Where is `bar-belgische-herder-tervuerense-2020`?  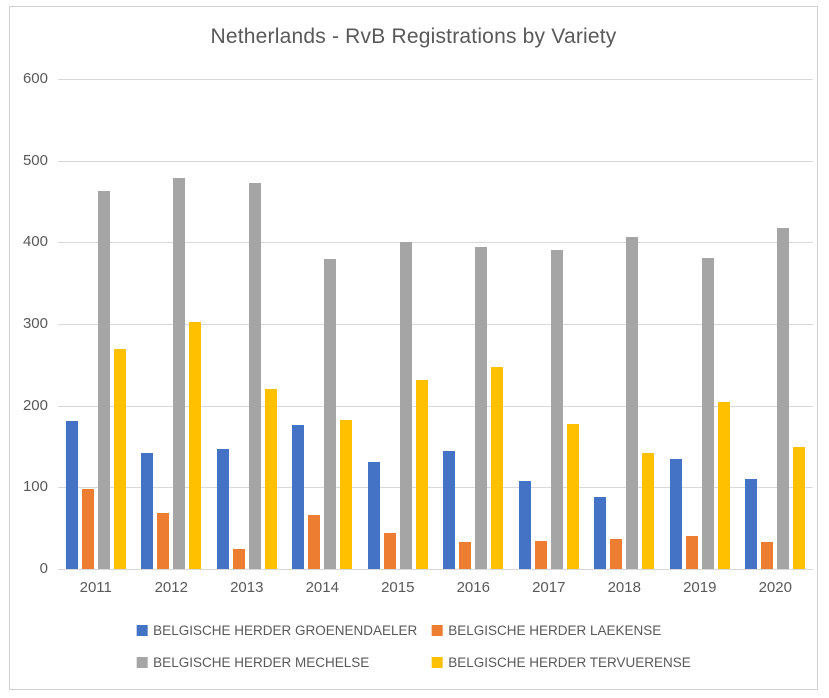 bar-belgische-herder-tervuerense-2020 is located at coordinates (799, 507).